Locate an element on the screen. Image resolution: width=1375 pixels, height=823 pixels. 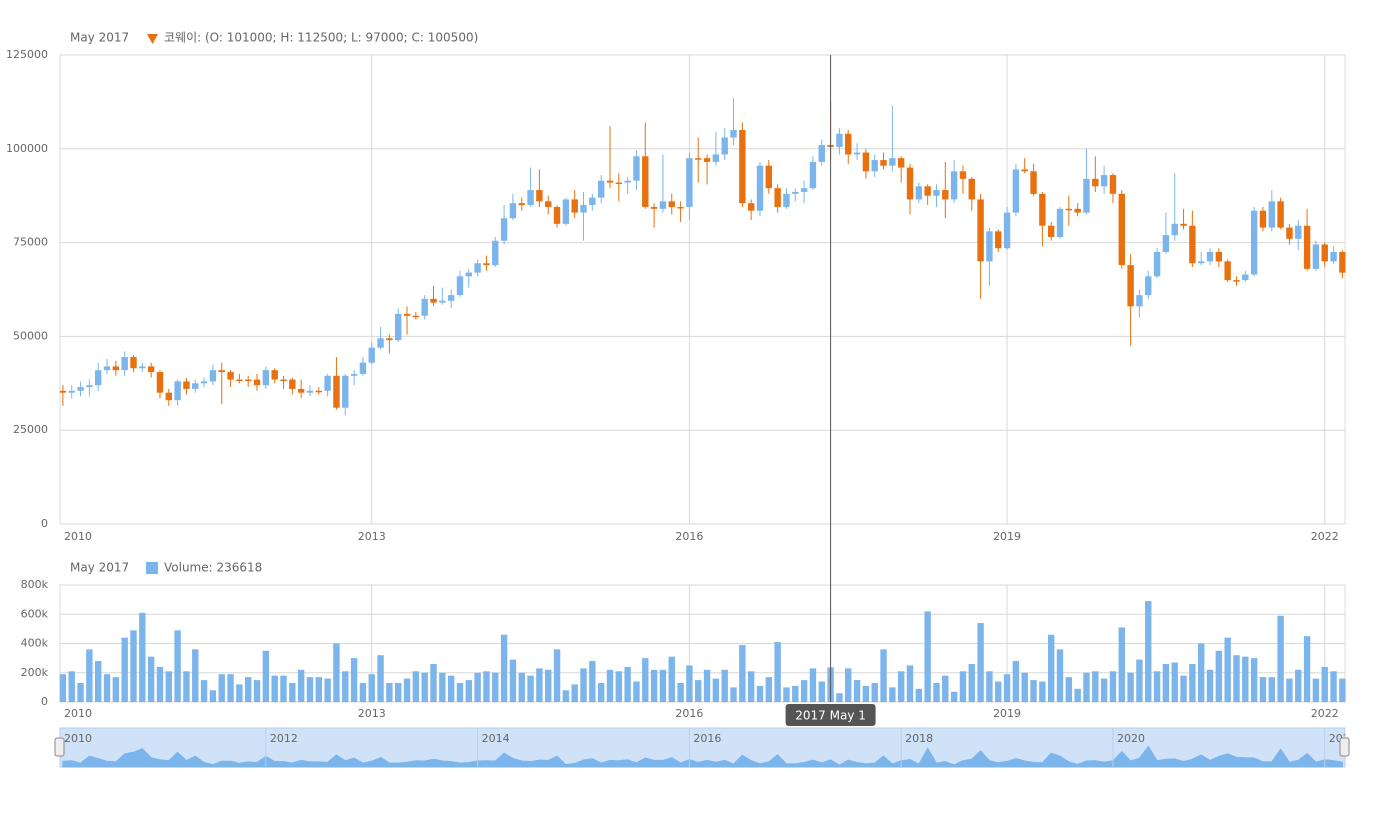
tooltip-box is located at coordinates (830, 715).